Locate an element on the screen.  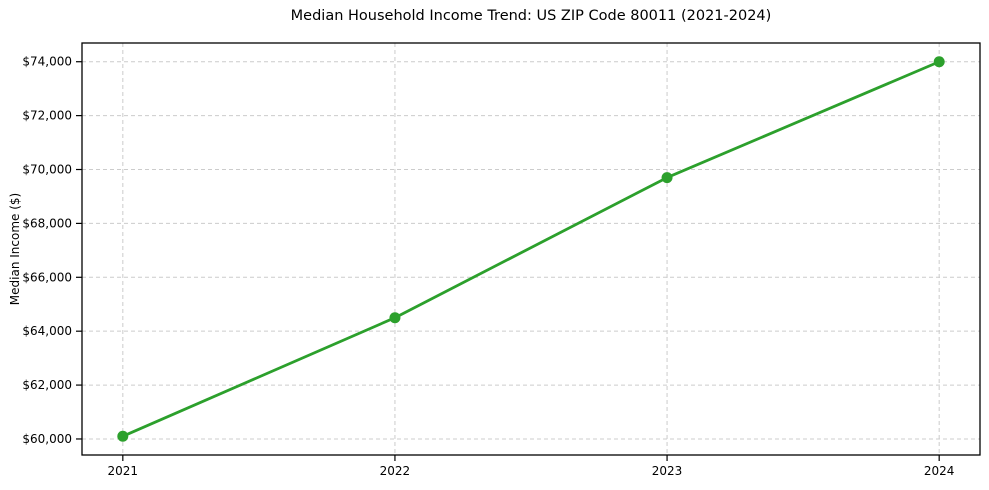
y-tick-label: $68,000 is located at coordinates (47, 223).